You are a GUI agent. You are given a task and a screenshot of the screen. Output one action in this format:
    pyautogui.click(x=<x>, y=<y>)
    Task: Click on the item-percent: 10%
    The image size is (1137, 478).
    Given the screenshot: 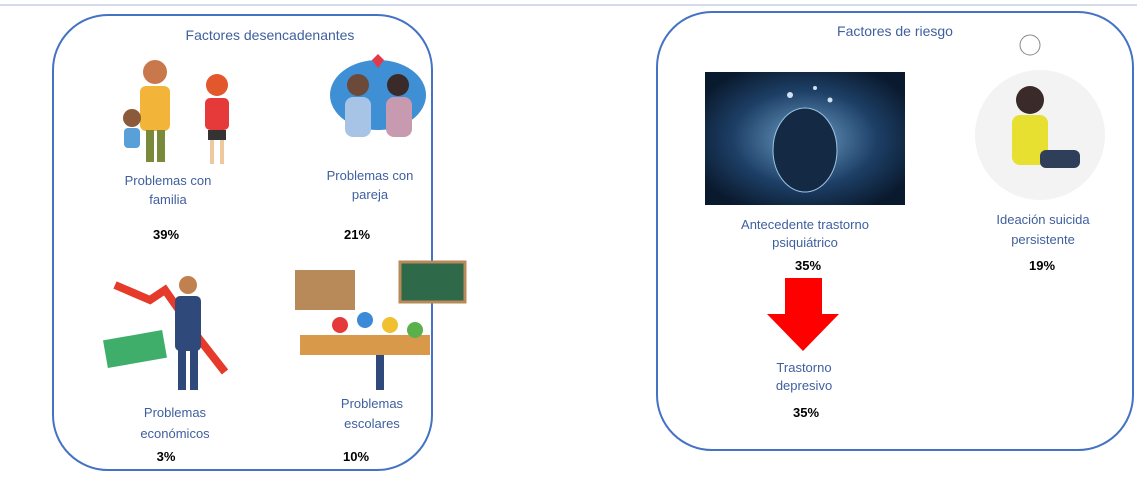 What is the action you would take?
    pyautogui.click(x=356, y=456)
    